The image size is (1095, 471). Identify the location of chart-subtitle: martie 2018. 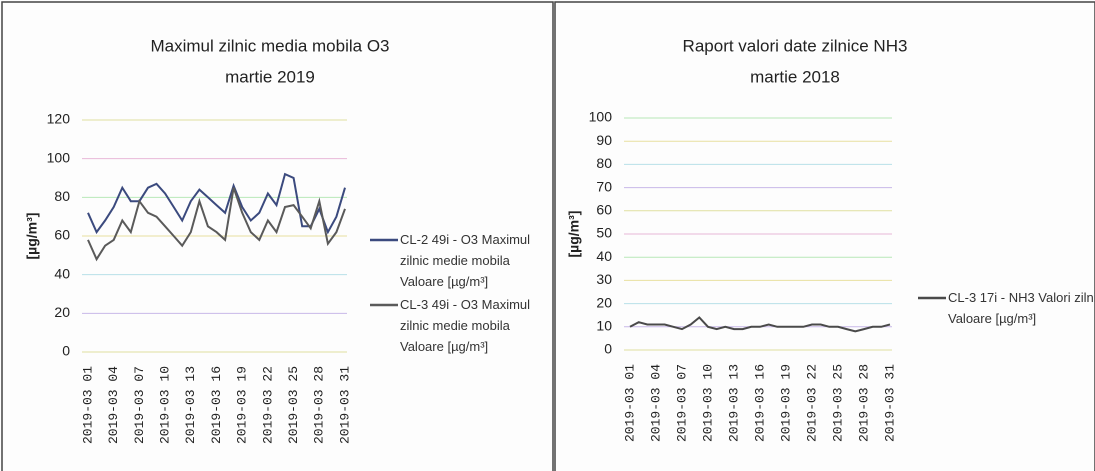
(795, 76).